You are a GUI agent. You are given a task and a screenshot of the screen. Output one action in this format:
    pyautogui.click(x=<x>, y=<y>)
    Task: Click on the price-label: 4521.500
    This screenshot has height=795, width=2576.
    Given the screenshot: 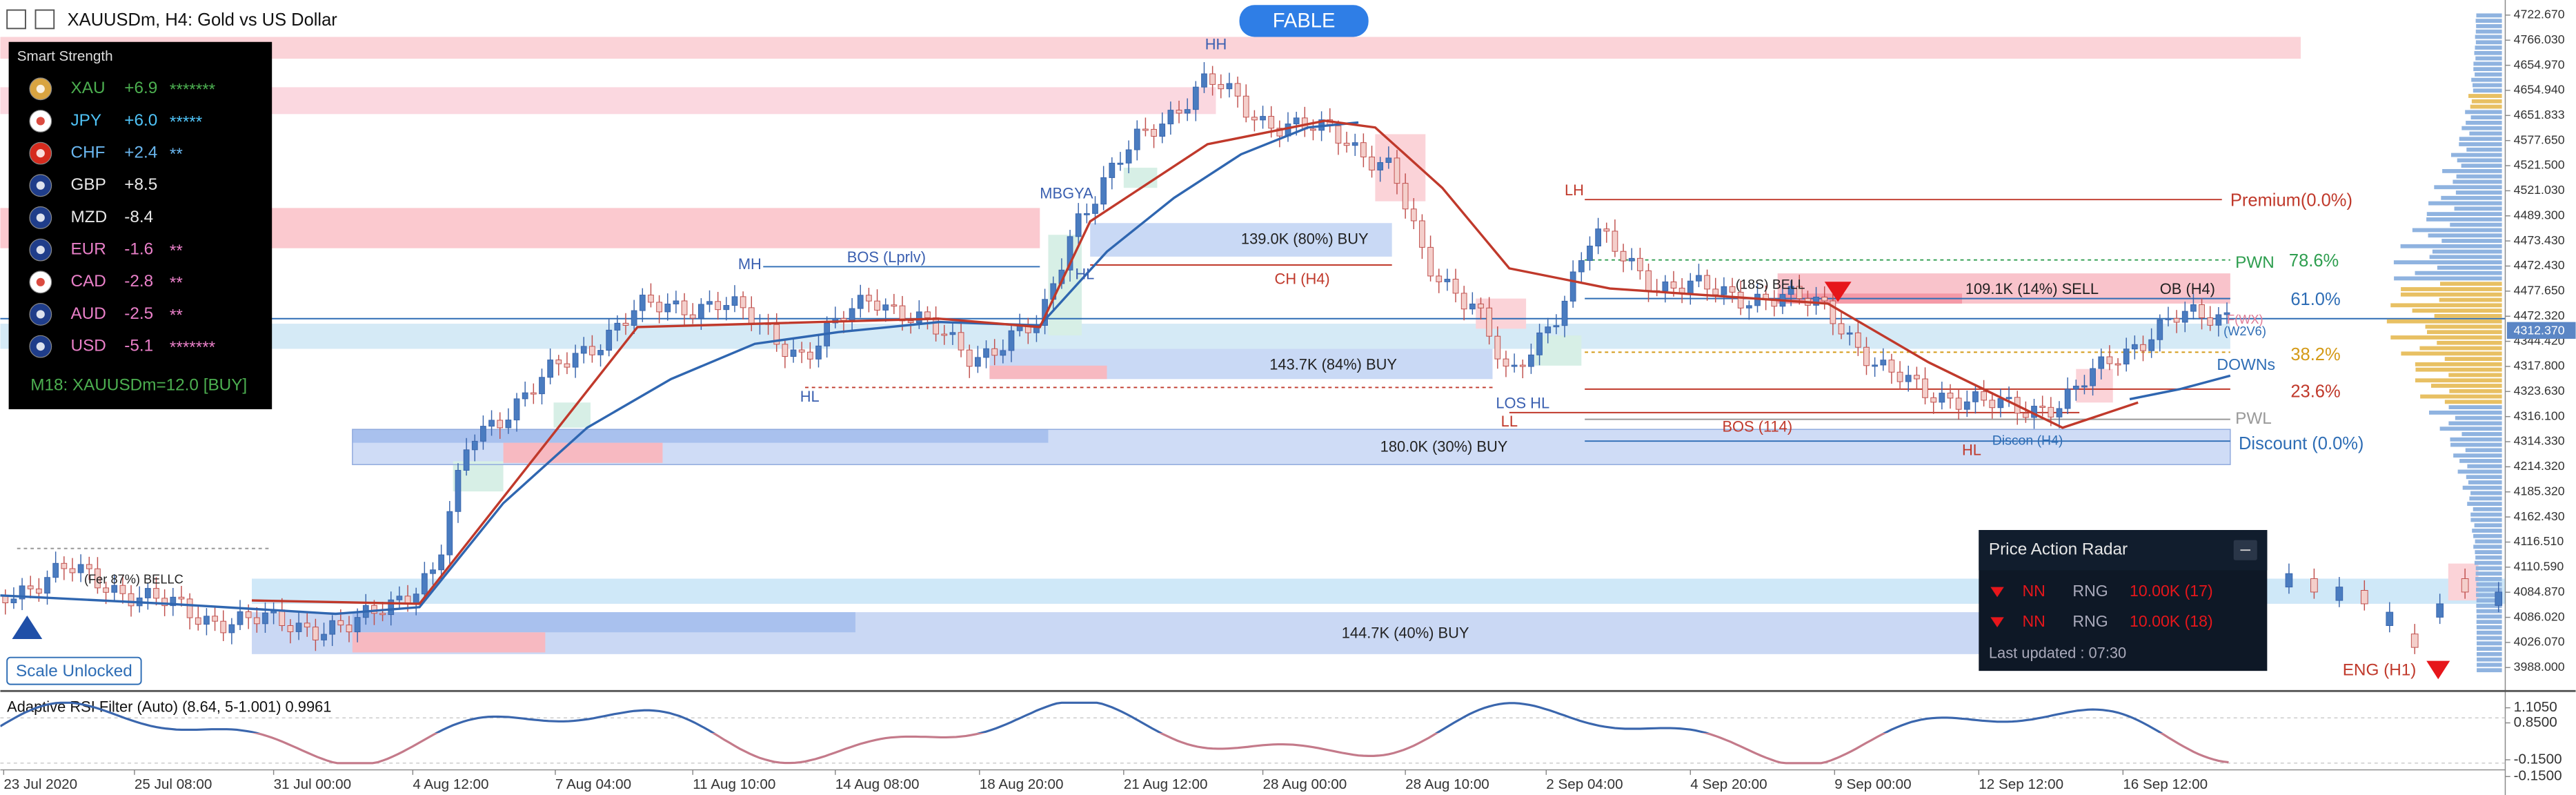 What is the action you would take?
    pyautogui.click(x=2539, y=165)
    